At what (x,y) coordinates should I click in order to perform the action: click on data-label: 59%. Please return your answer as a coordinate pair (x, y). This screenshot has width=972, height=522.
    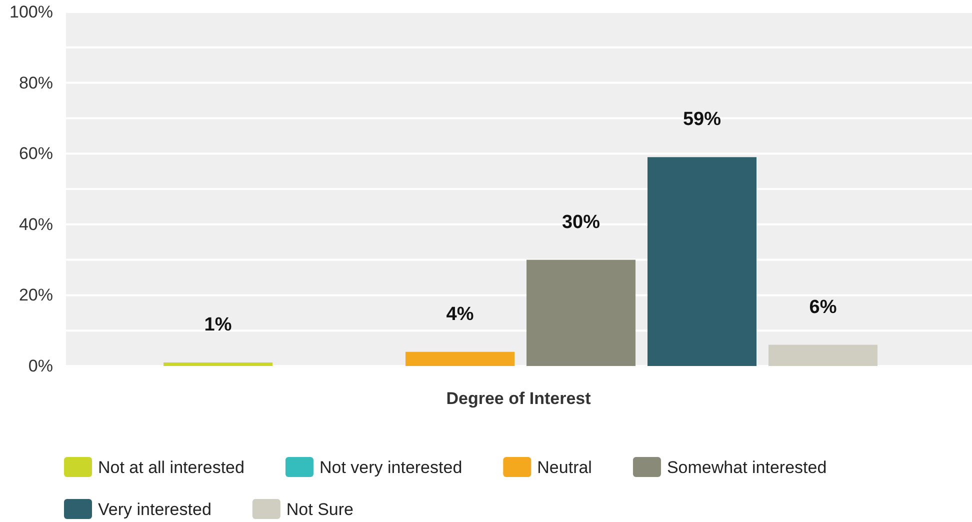
    Looking at the image, I should click on (702, 119).